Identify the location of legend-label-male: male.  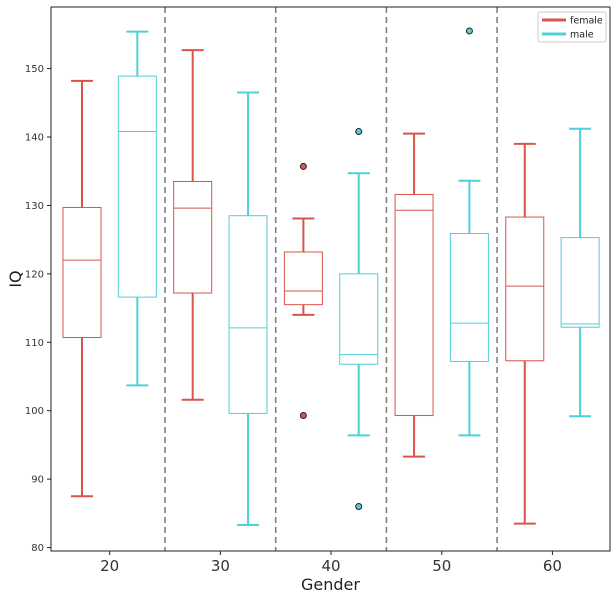
(582, 35).